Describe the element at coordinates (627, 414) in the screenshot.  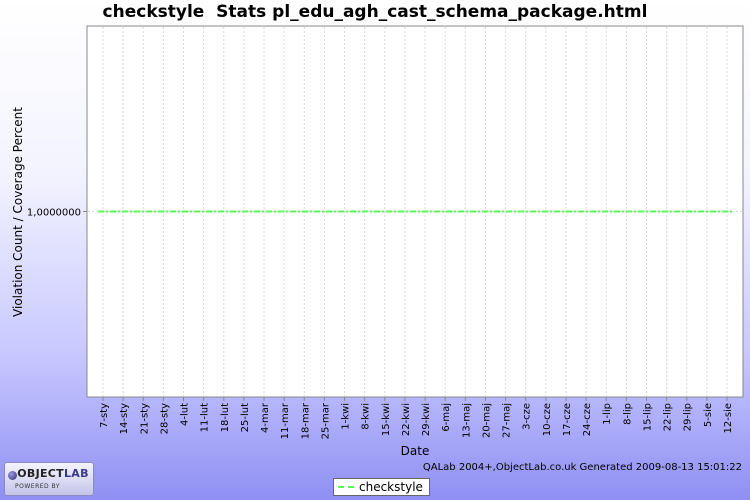
I see `x-tick-label: 8-lip` at that location.